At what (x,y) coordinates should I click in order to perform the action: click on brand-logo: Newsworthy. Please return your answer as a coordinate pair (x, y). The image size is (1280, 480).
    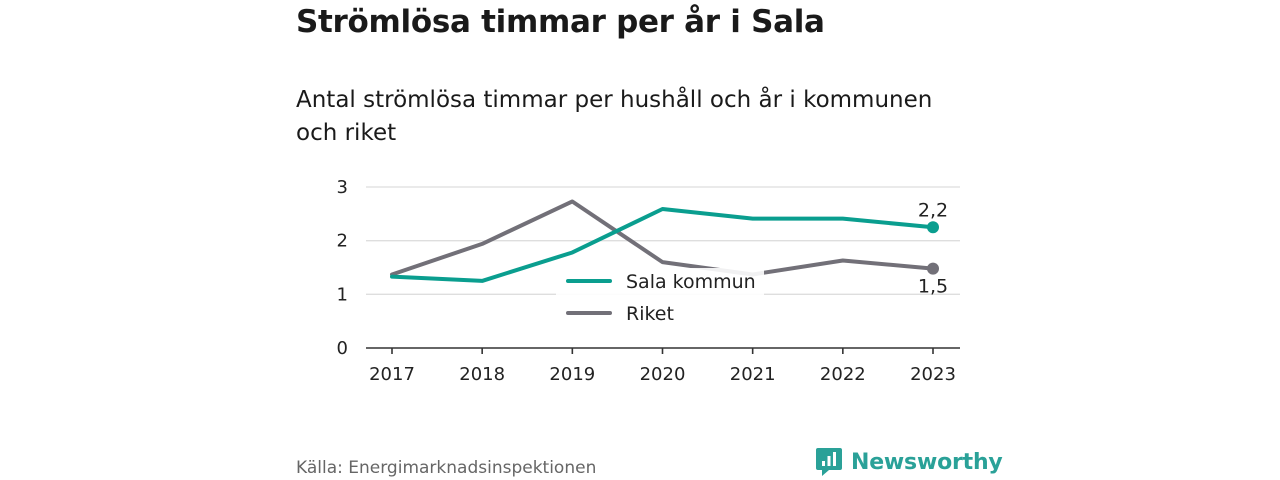
    Looking at the image, I should click on (909, 462).